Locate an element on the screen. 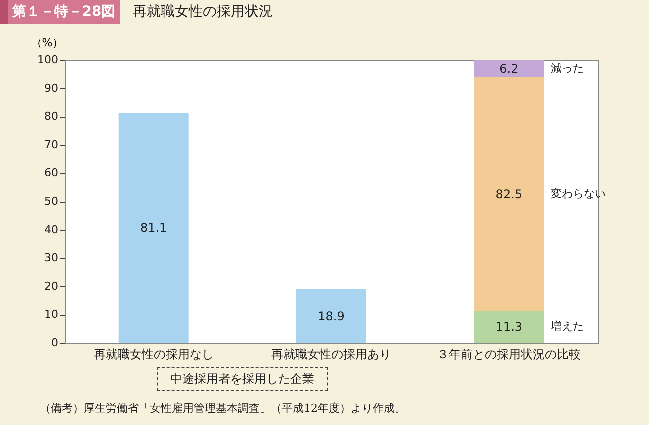 This screenshot has height=425, width=649. y-tick-label: 80 is located at coordinates (51, 117).